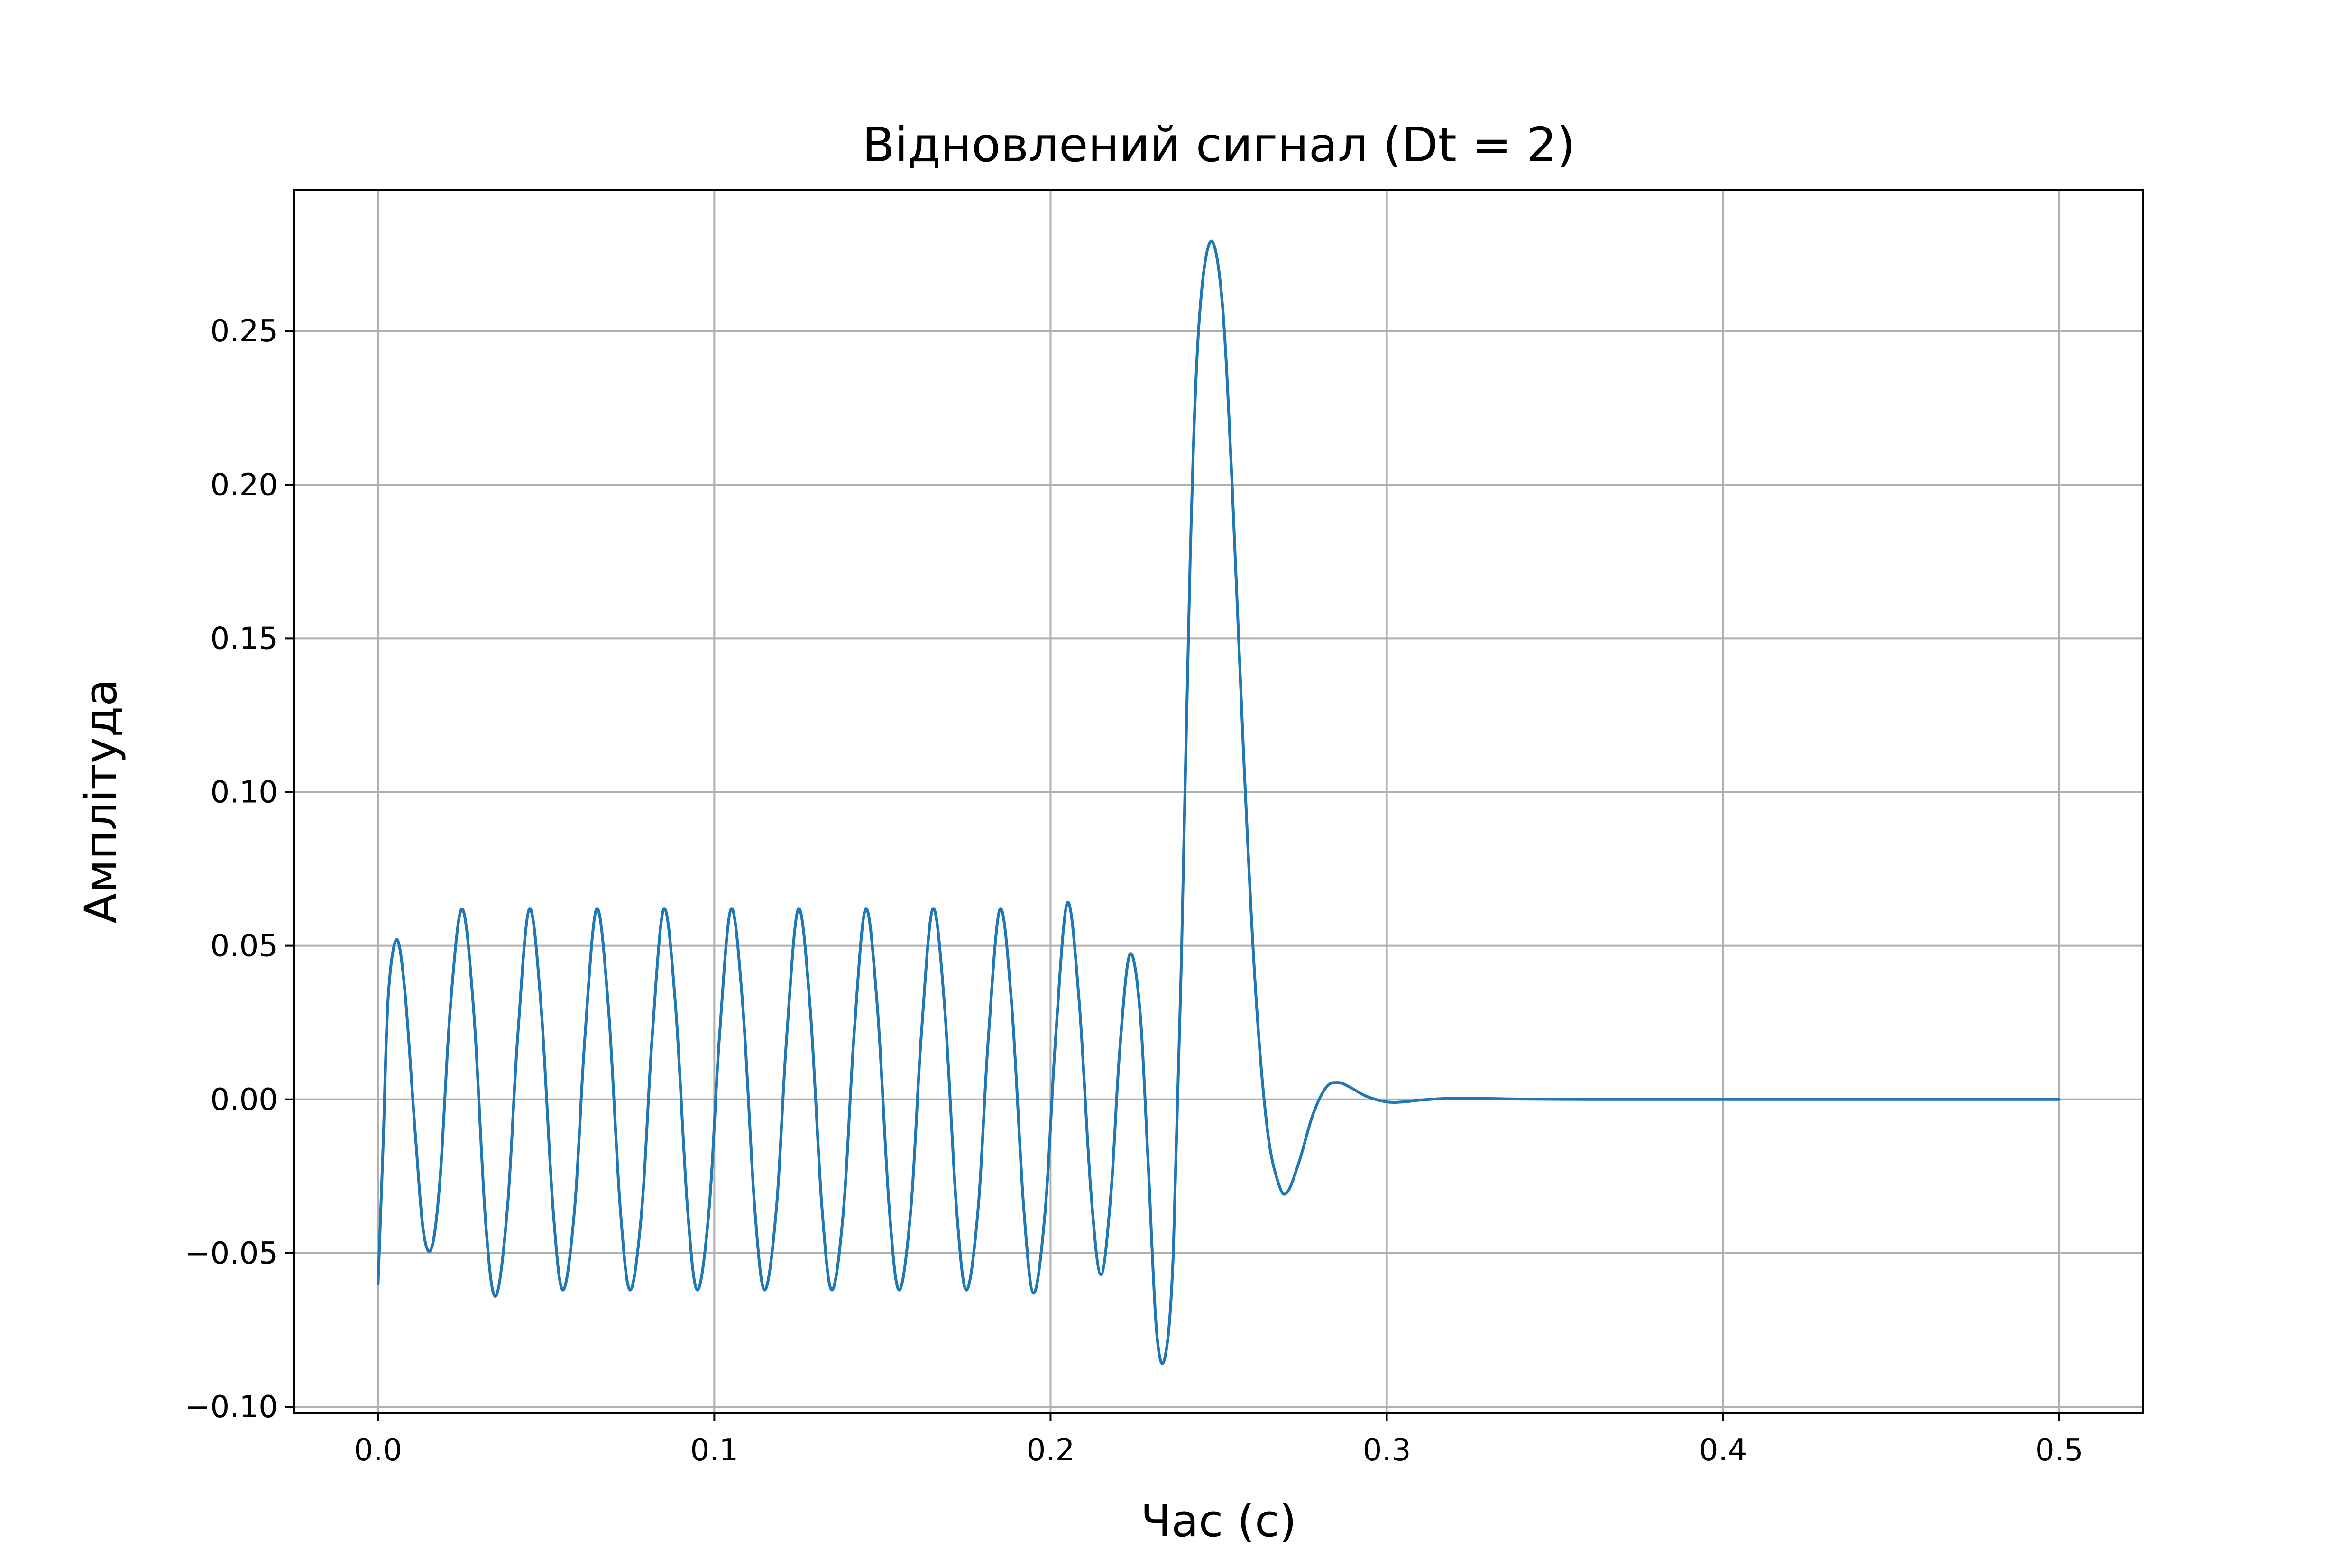  What do you see at coordinates (1051, 1450) in the screenshot?
I see `x-tick-label: 0.2` at bounding box center [1051, 1450].